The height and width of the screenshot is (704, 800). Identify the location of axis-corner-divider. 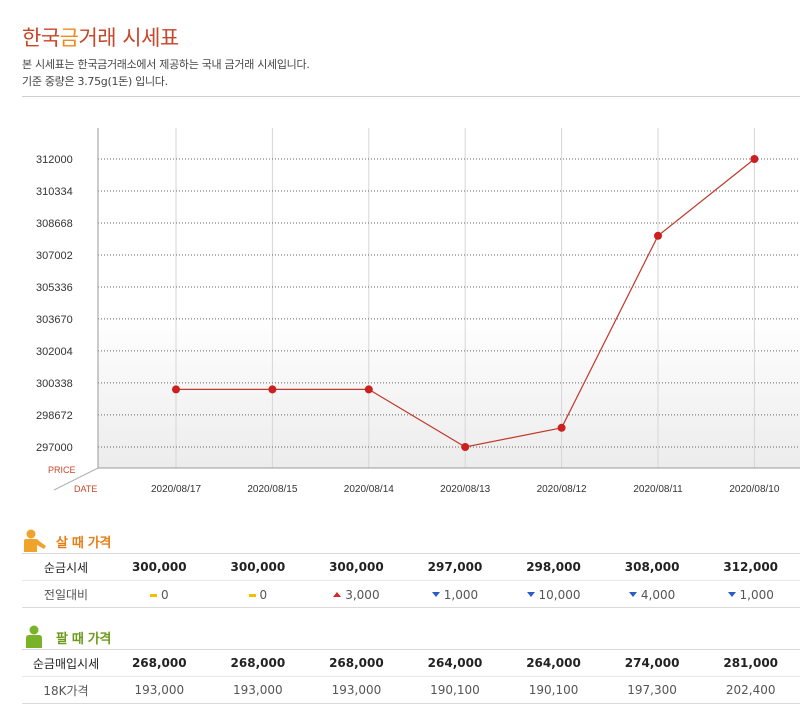
(76, 479).